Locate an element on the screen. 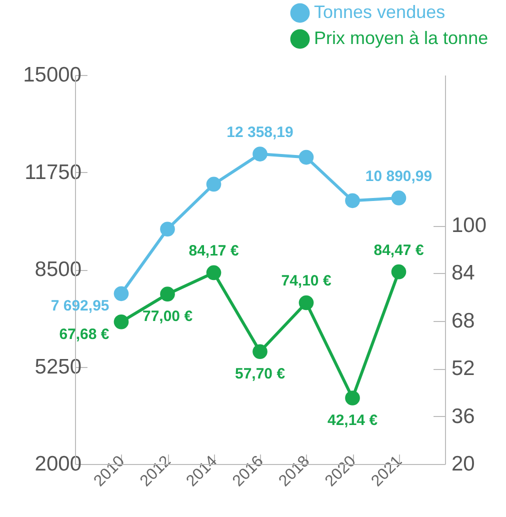  y2-tick-label: 20 is located at coordinates (463, 464).